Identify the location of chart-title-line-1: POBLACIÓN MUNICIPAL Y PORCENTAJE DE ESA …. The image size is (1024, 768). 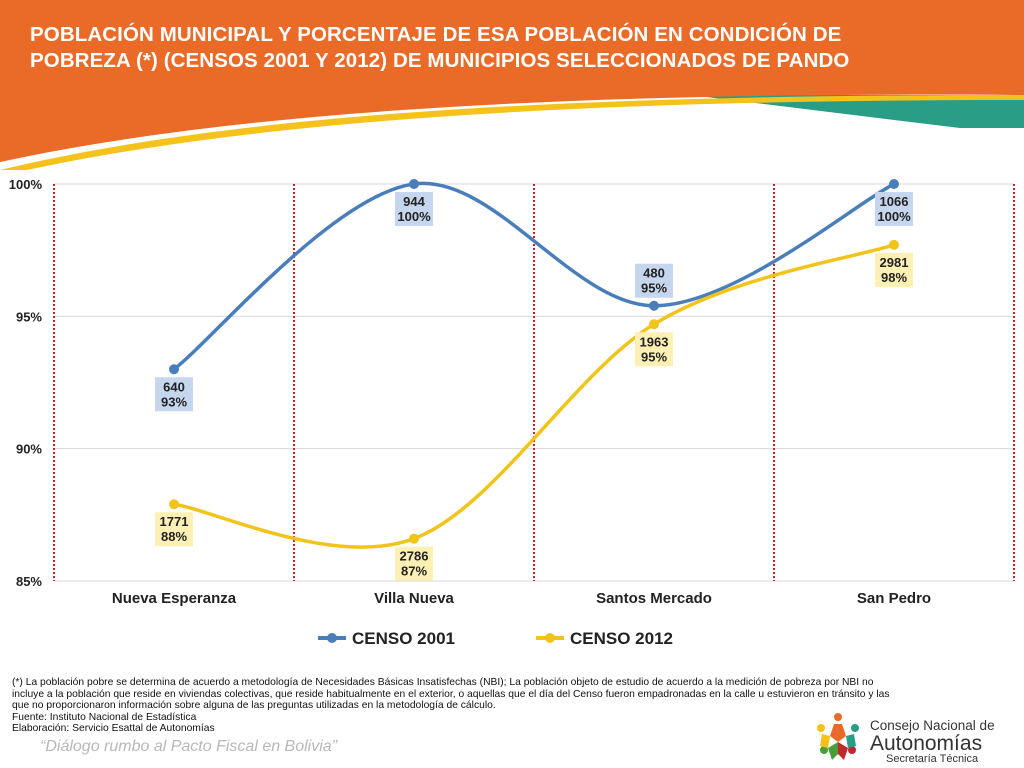
(436, 34).